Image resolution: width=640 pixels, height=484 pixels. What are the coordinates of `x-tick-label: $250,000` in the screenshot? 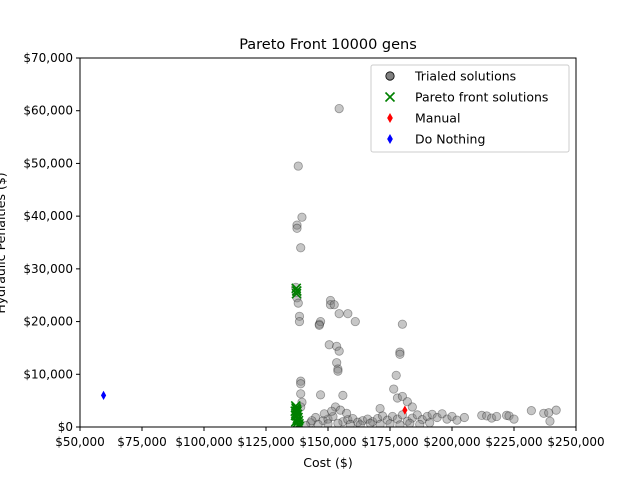 It's located at (575, 442).